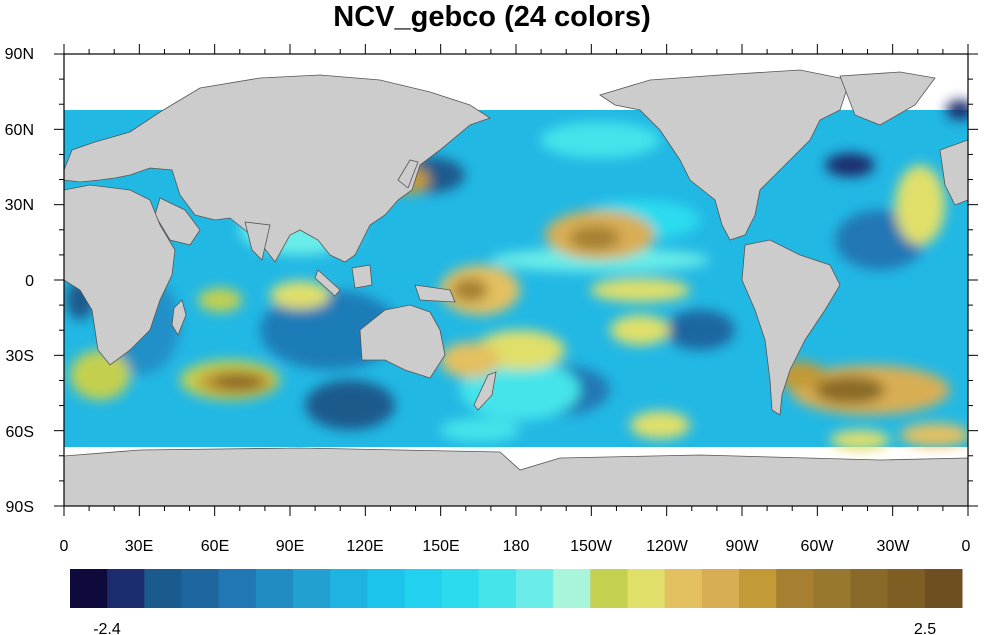 This screenshot has width=984, height=635. What do you see at coordinates (19, 281) in the screenshot?
I see `latitude-labels: 90N 60N 30N 0 30S 60S 90S` at bounding box center [19, 281].